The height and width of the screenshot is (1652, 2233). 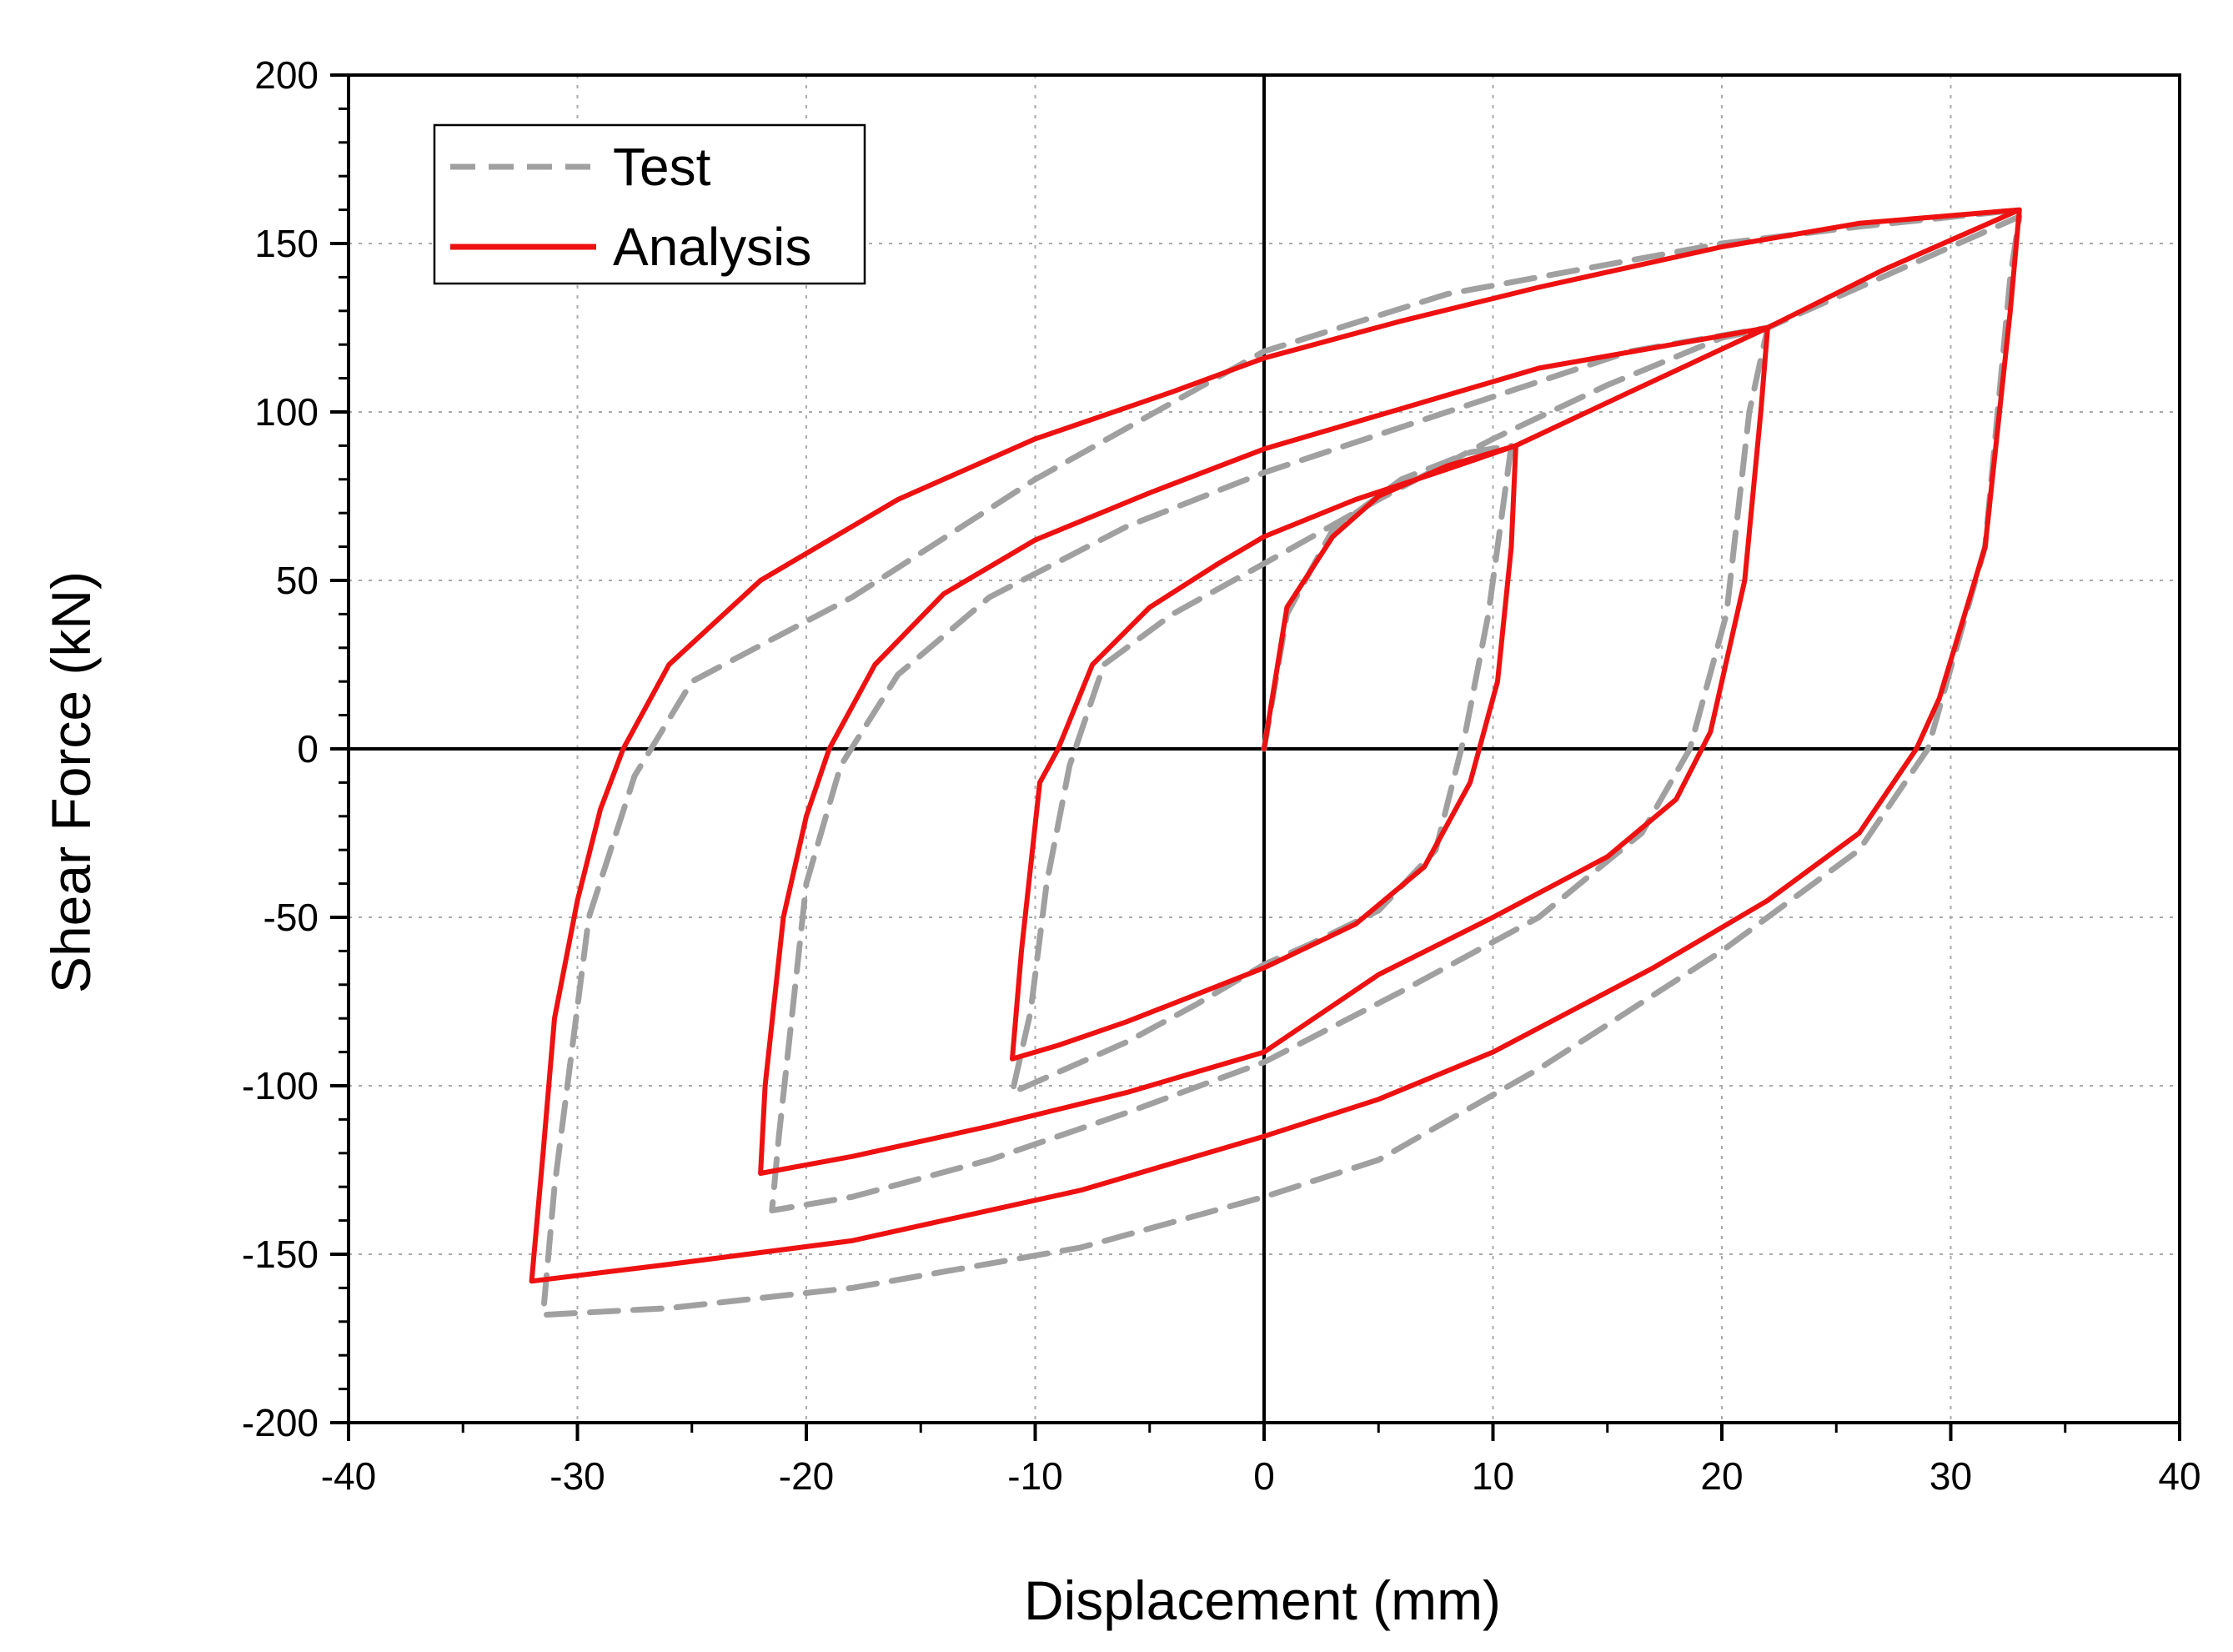 I want to click on x-tick-label: -20, so click(x=807, y=1476).